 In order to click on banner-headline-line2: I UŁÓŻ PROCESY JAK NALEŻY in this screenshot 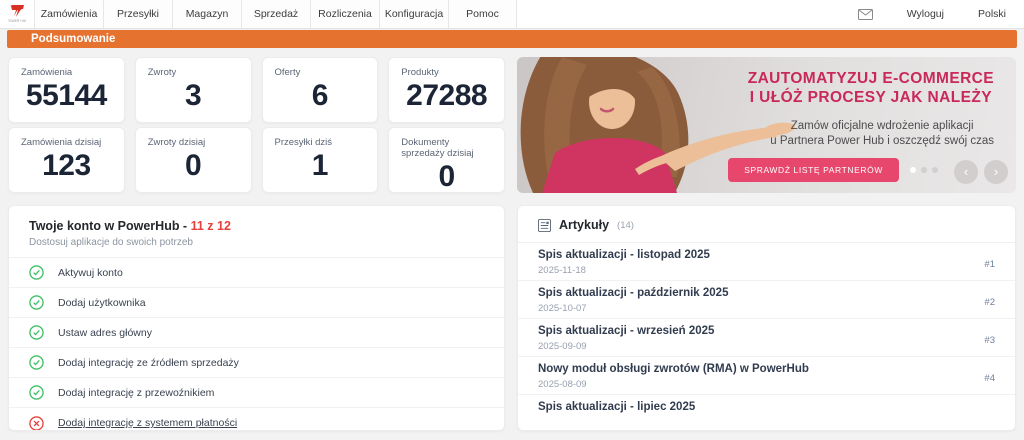, I will do `click(870, 97)`.